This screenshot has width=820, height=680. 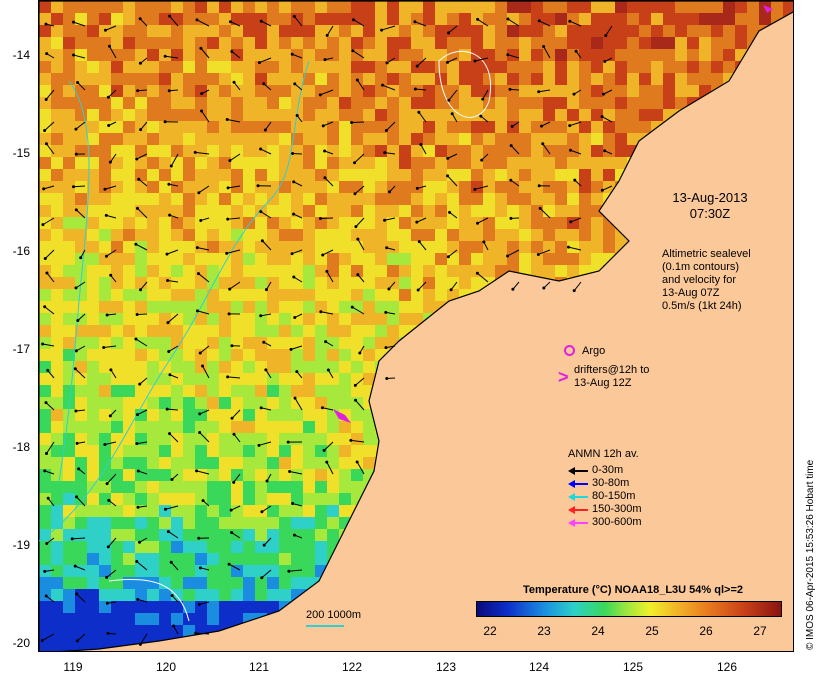 What do you see at coordinates (544, 631) in the screenshot?
I see `colorbar-tick: 23` at bounding box center [544, 631].